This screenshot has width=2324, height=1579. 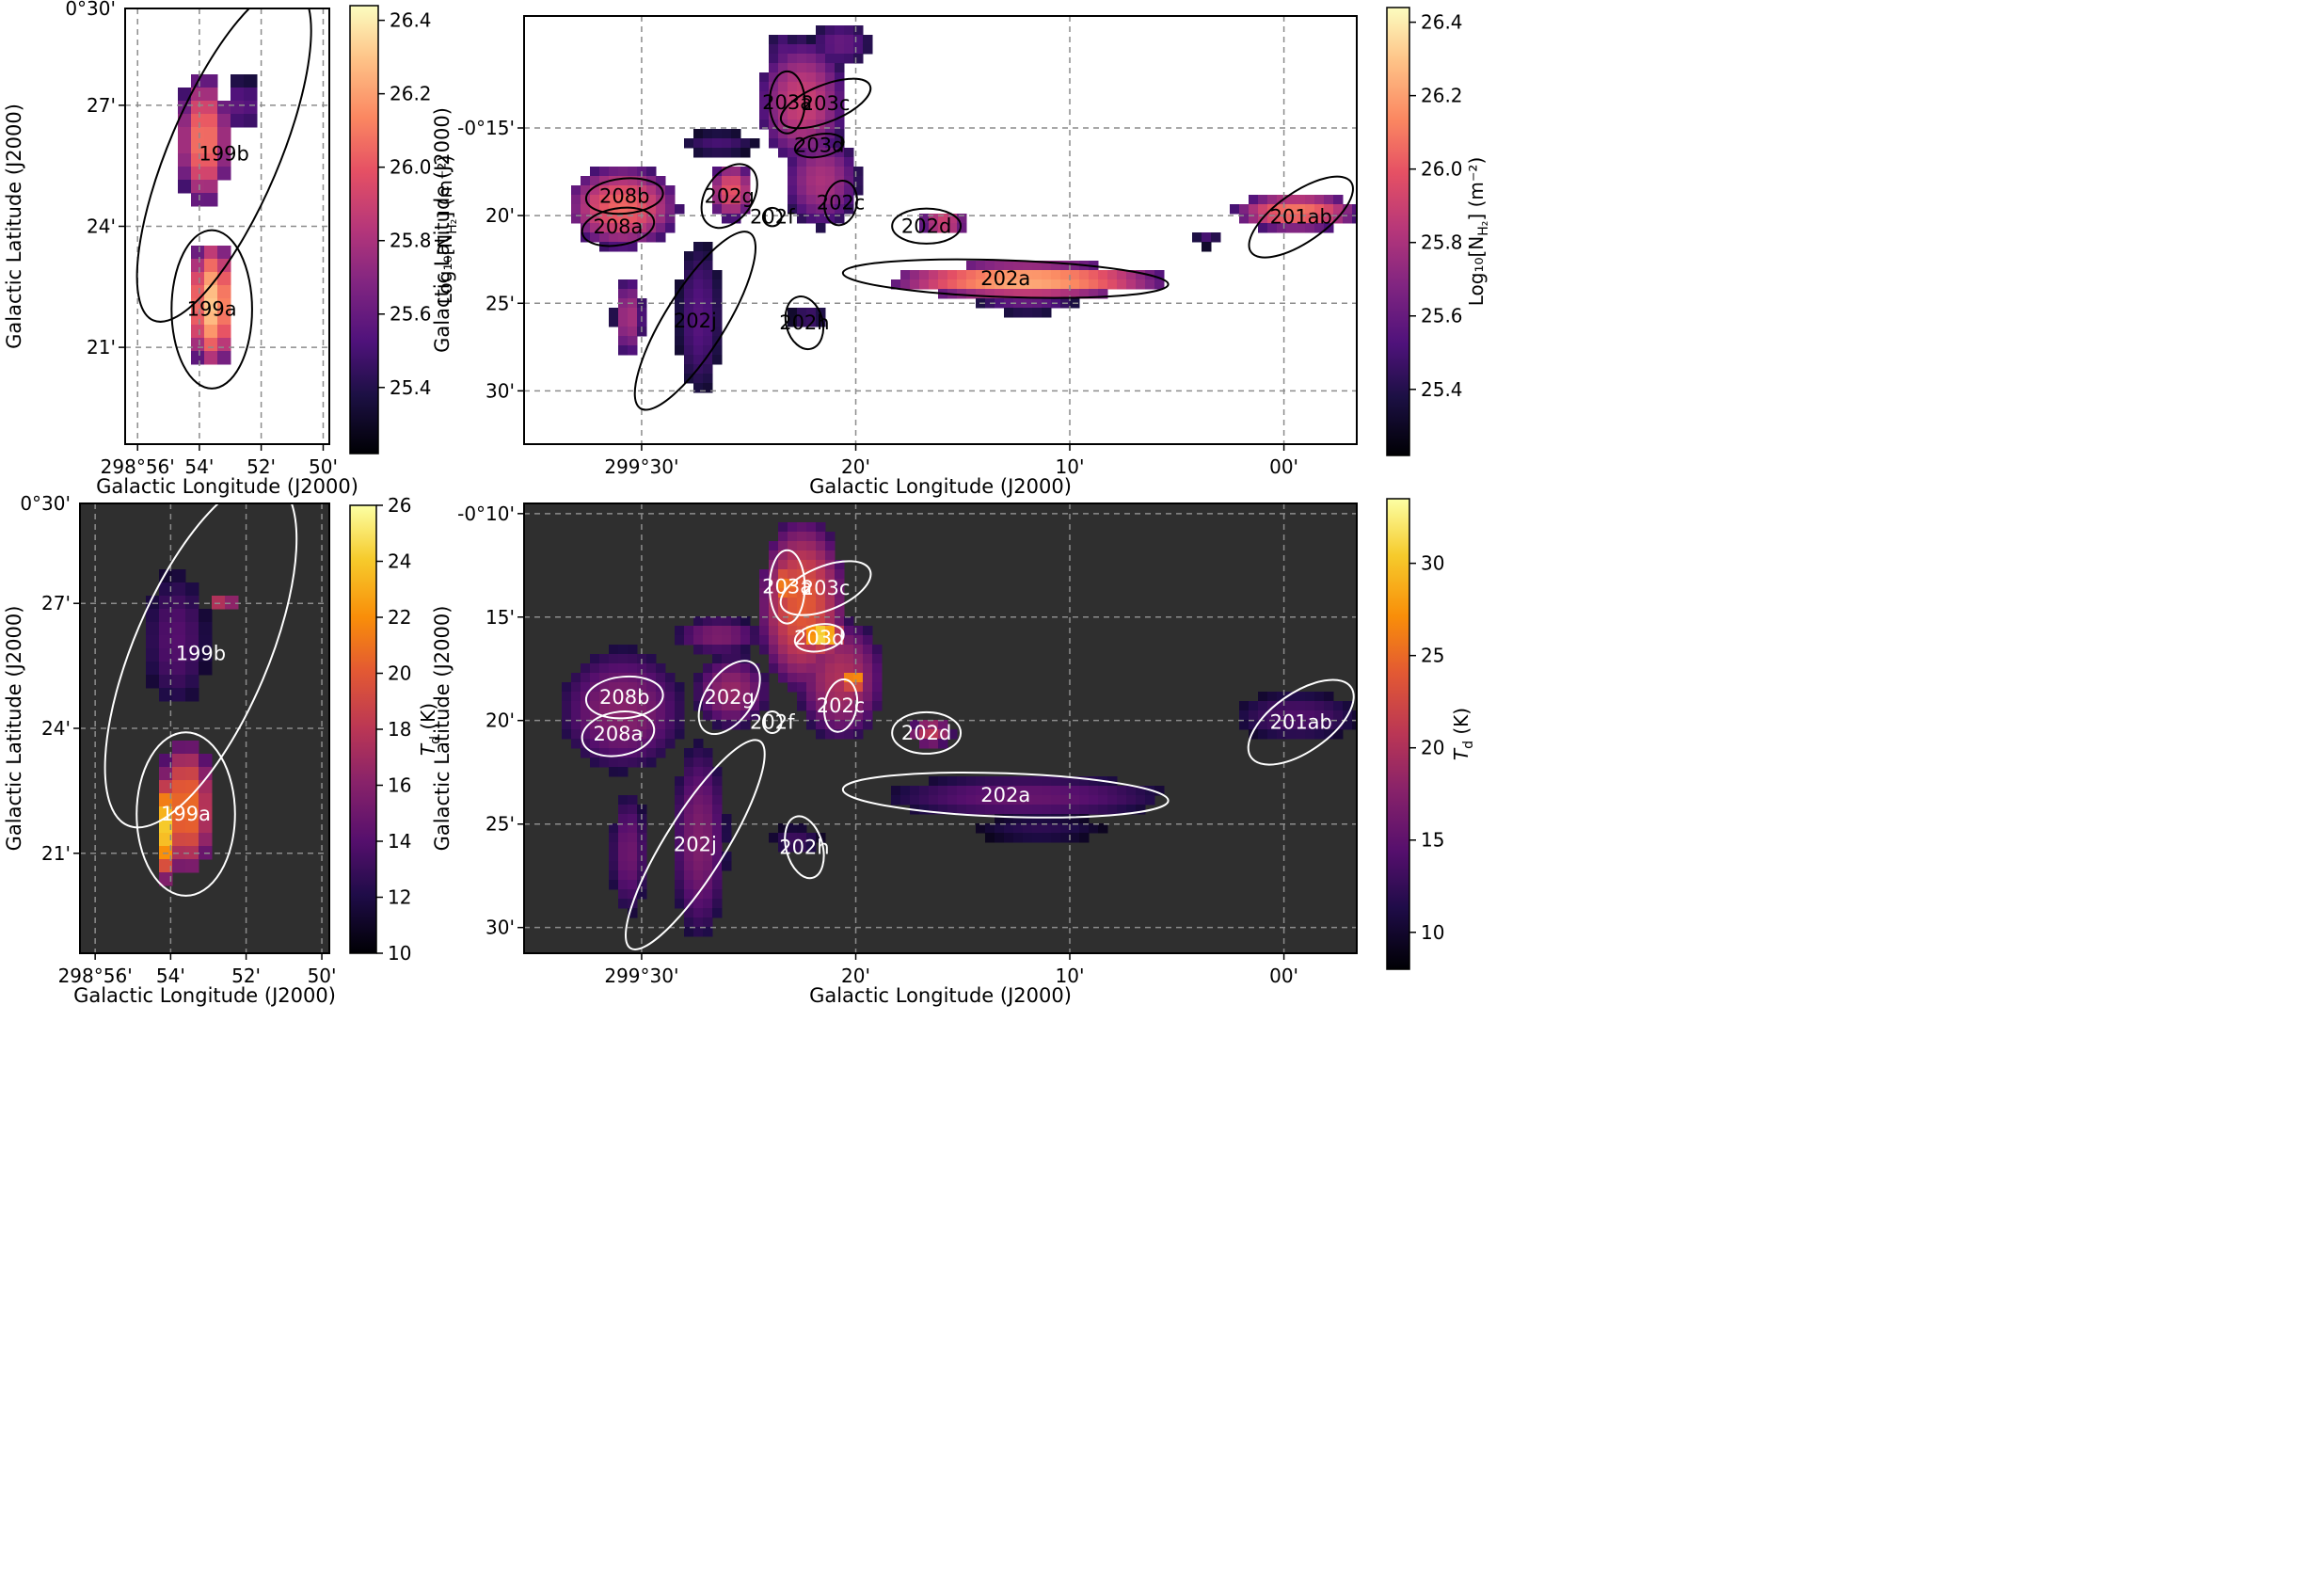 I want to click on colorbar-tick-label: 25.6, so click(x=411, y=314).